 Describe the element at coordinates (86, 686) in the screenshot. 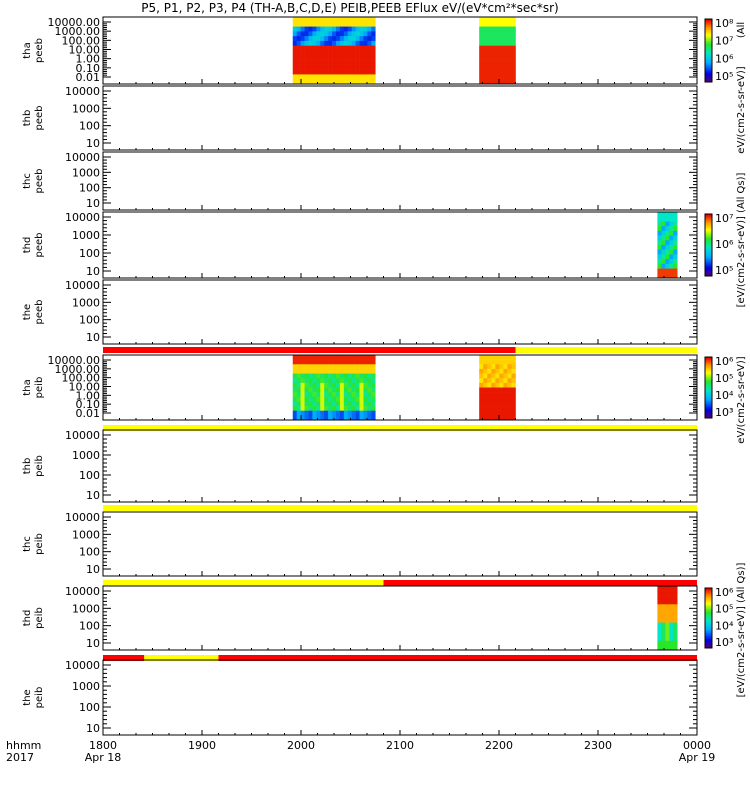

I see `y-tick-label-the-peib: 1000` at that location.